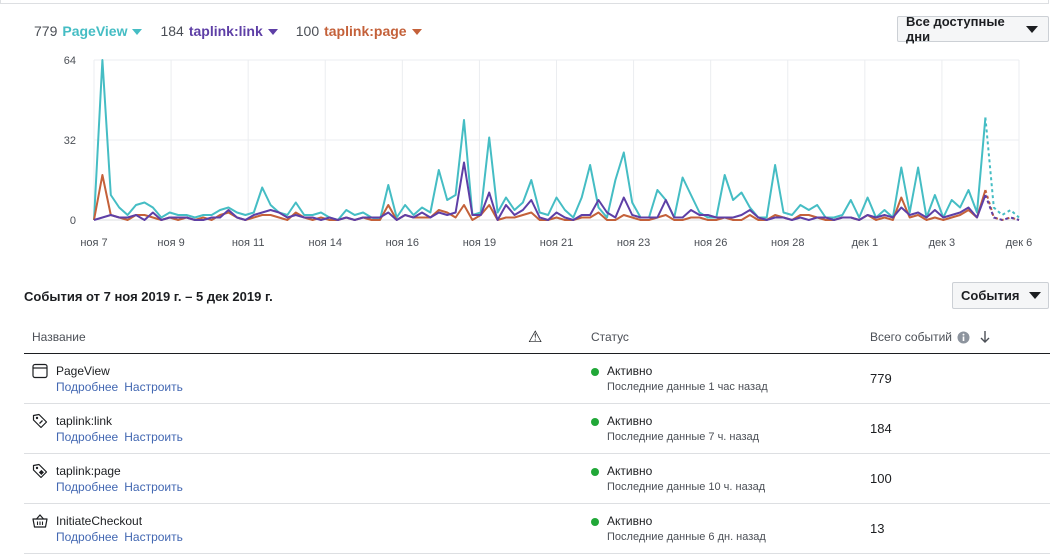 Image resolution: width=1053 pixels, height=558 pixels. What do you see at coordinates (40, 471) in the screenshot?
I see `tag-page-icon` at bounding box center [40, 471].